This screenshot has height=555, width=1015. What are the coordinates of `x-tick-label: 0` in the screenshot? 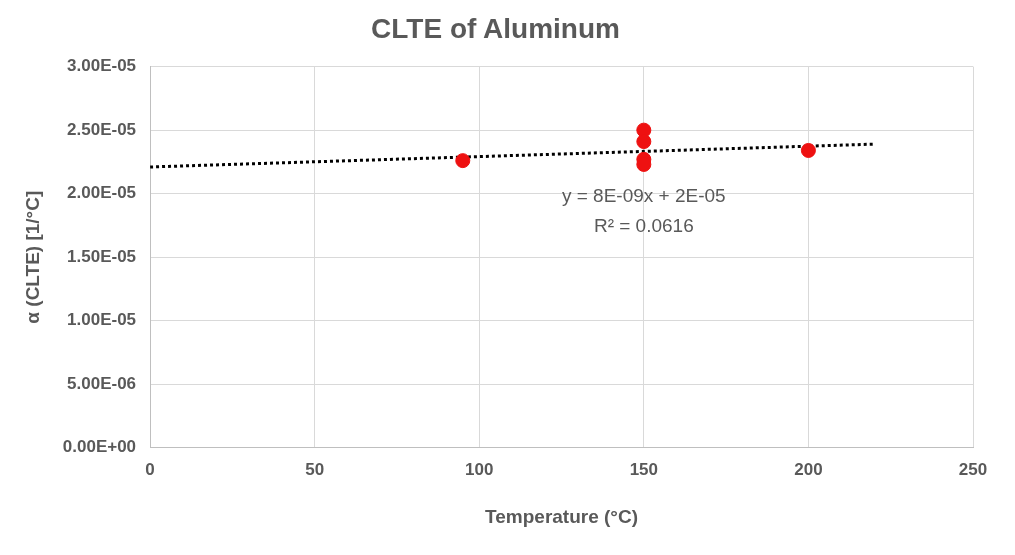 It's located at (150, 469).